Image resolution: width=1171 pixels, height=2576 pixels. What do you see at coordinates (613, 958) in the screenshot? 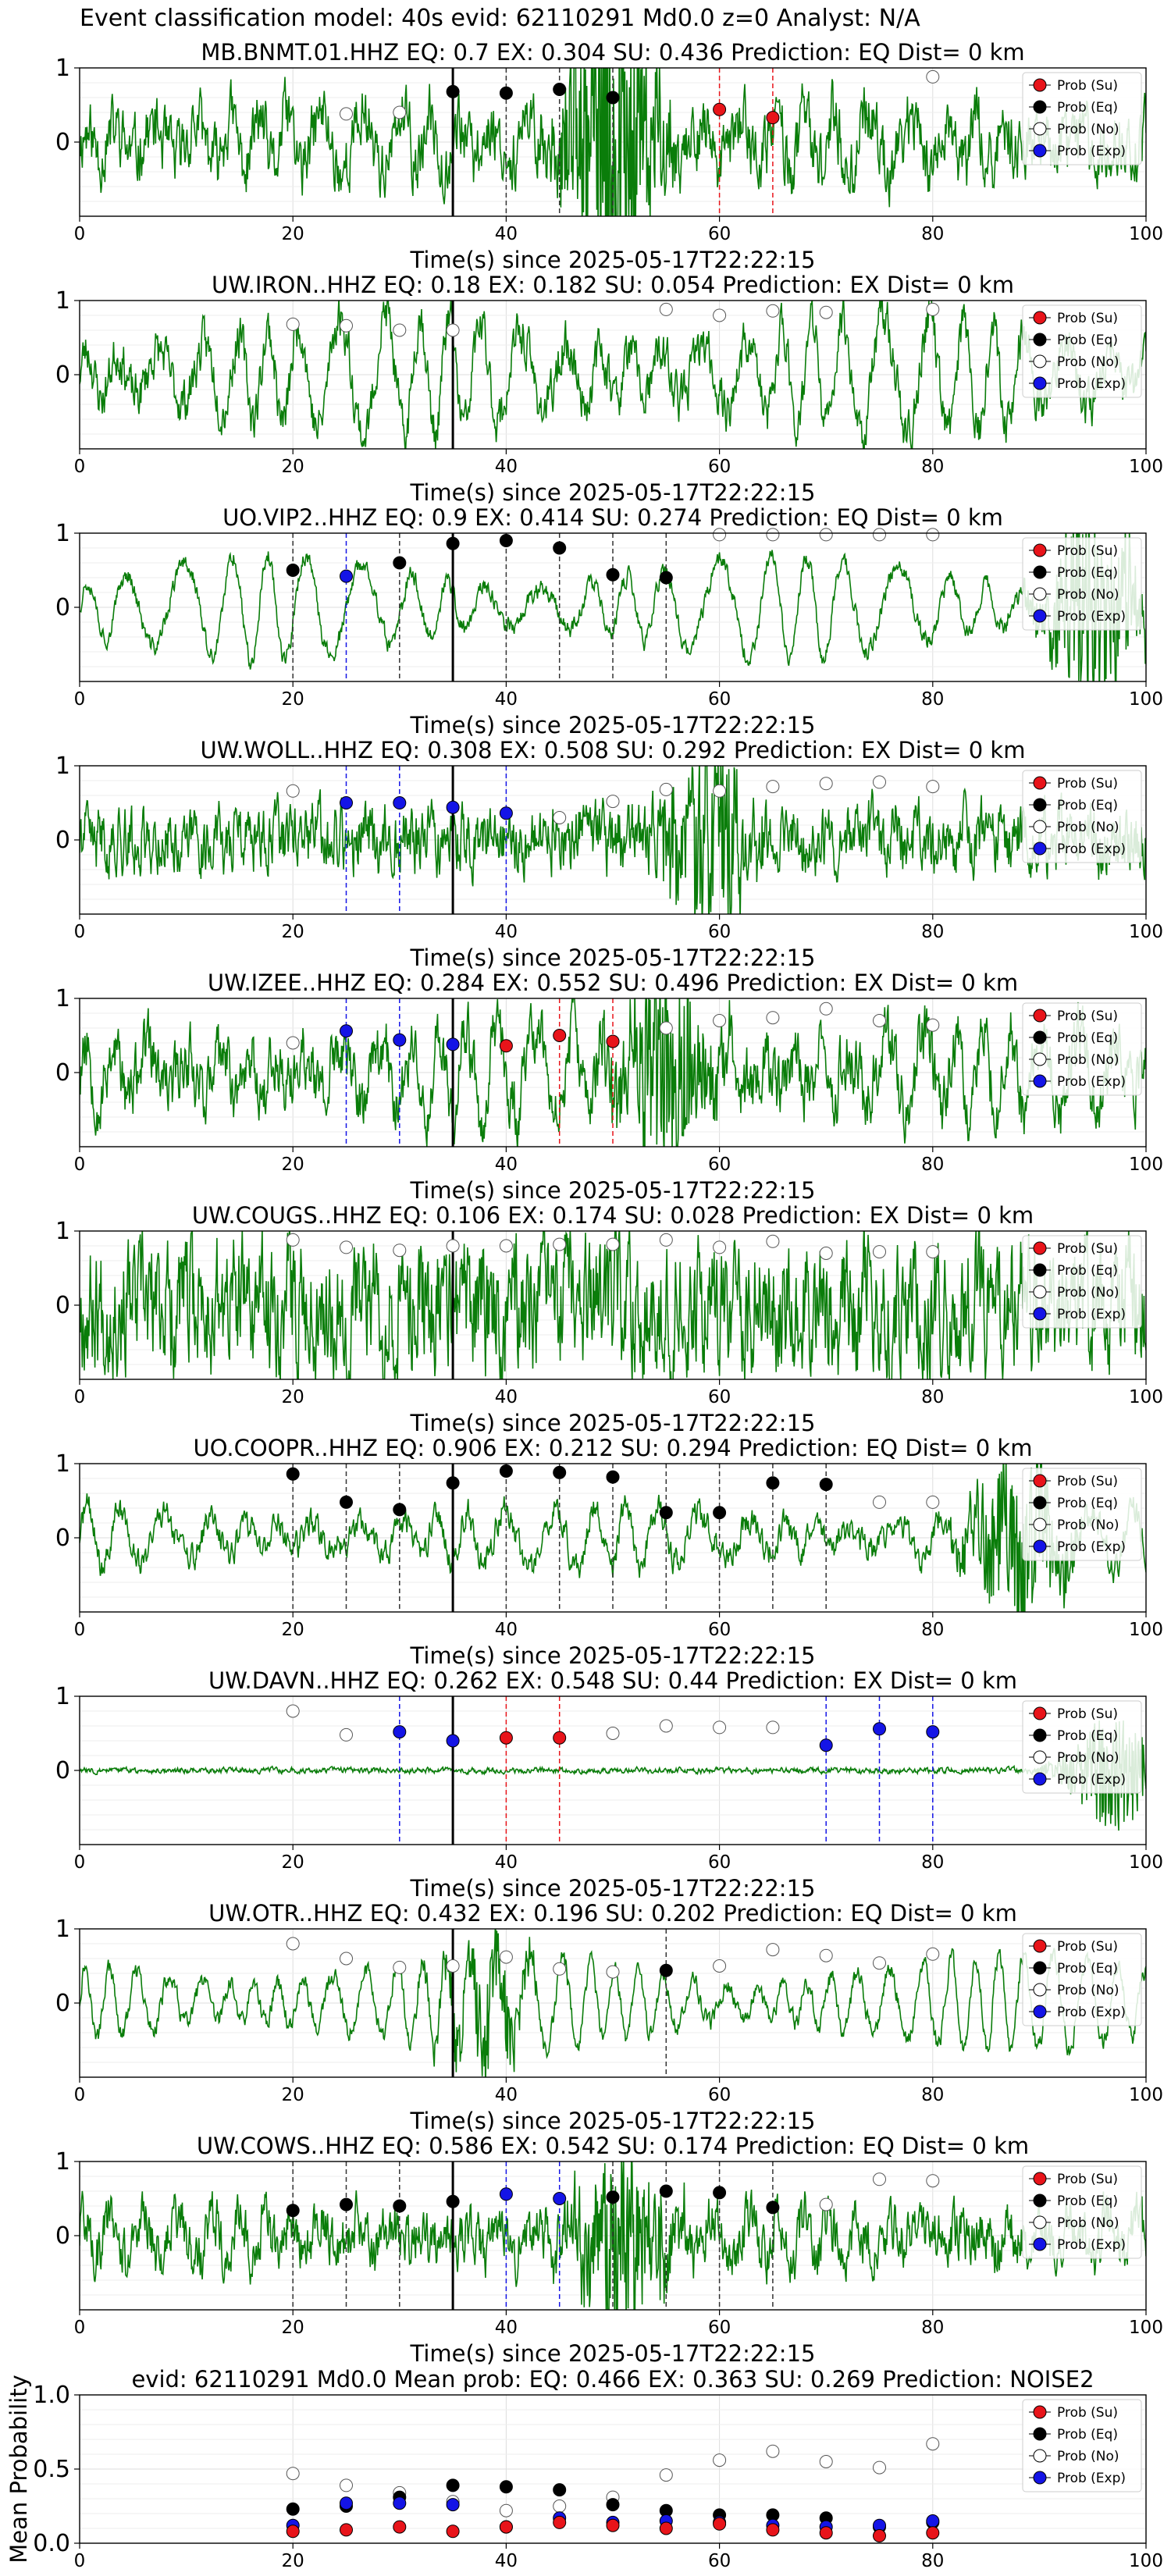
I see `x-axis-label: Time(s) since 2025-05-17T22:22:15` at bounding box center [613, 958].